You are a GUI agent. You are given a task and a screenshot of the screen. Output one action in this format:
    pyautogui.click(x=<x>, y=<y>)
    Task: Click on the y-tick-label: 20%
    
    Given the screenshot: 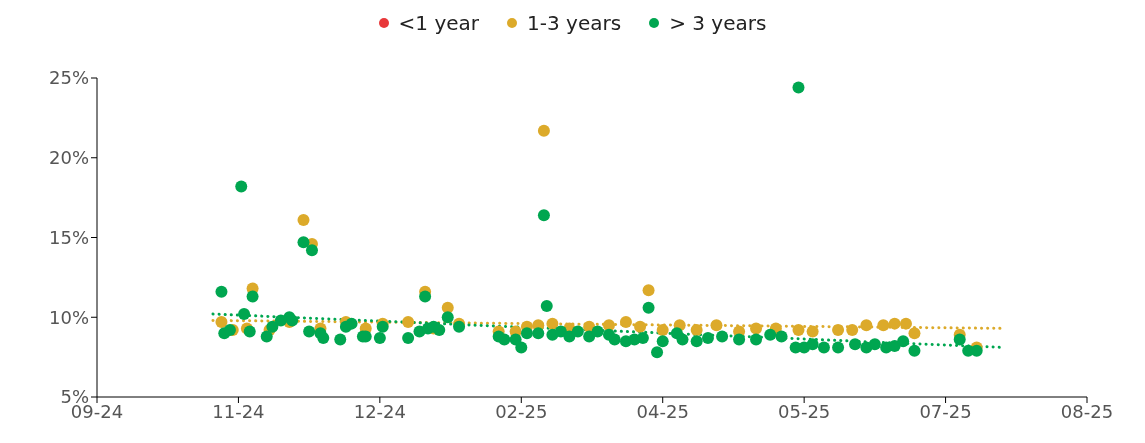 What is the action you would take?
    pyautogui.click(x=68, y=158)
    